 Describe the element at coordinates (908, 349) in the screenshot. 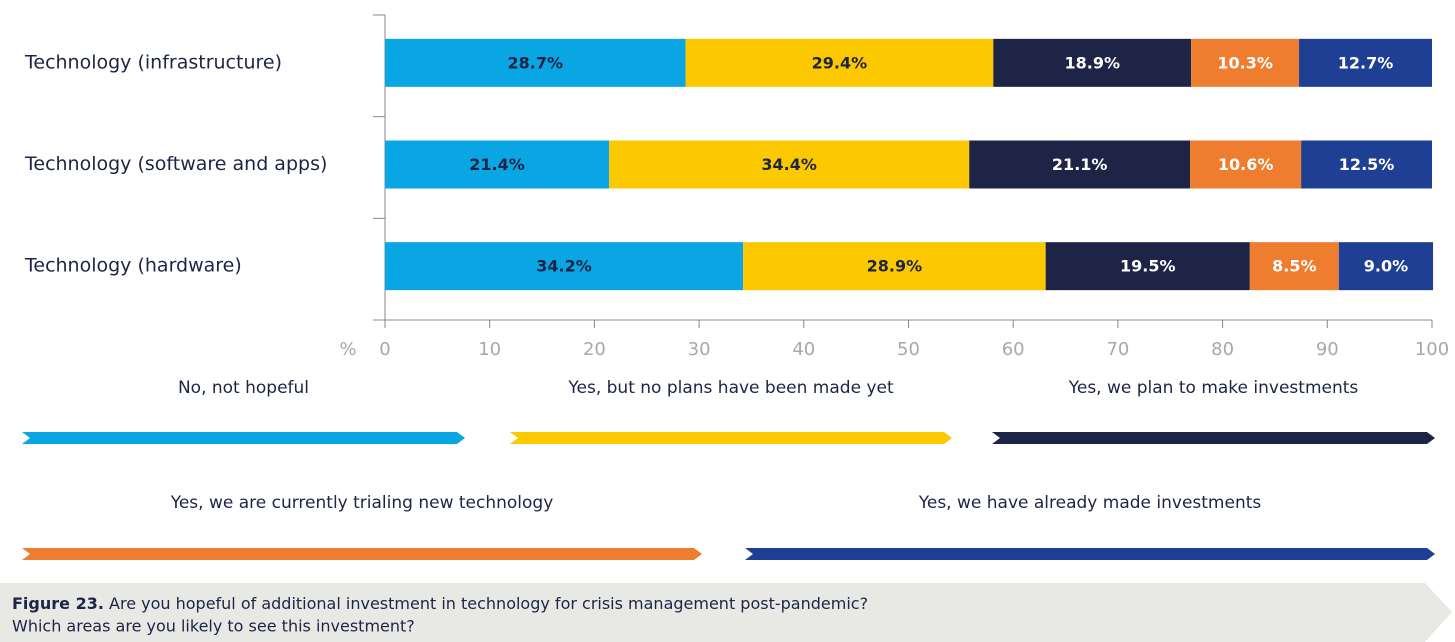

I see `x-tick-label: 50` at that location.